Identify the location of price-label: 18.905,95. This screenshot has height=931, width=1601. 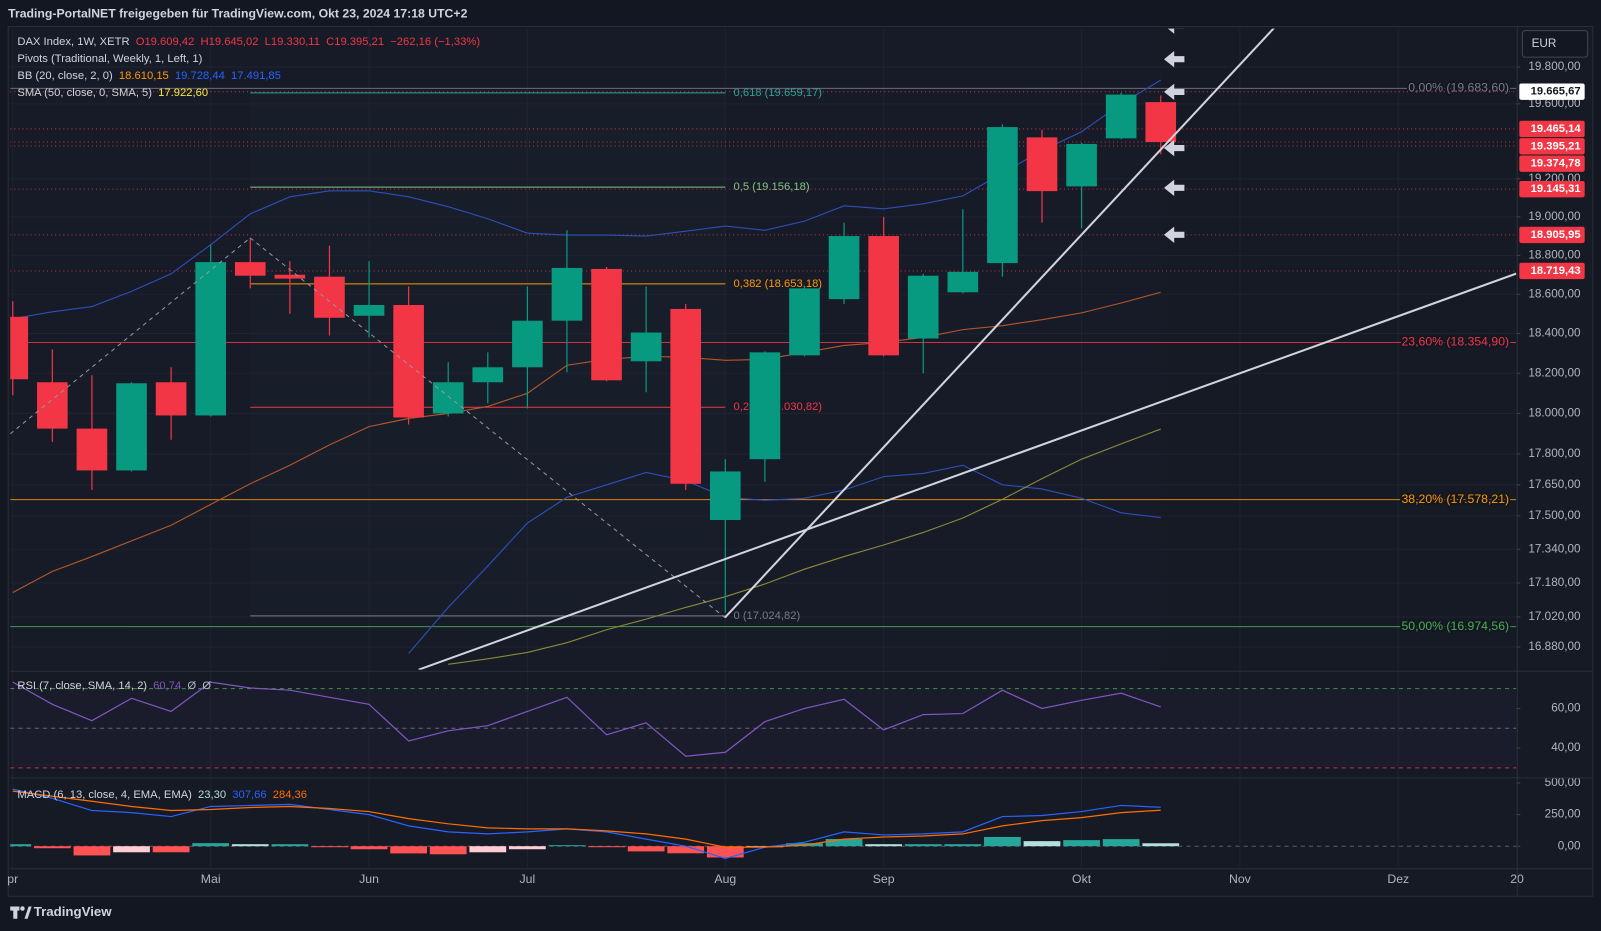
(1556, 235).